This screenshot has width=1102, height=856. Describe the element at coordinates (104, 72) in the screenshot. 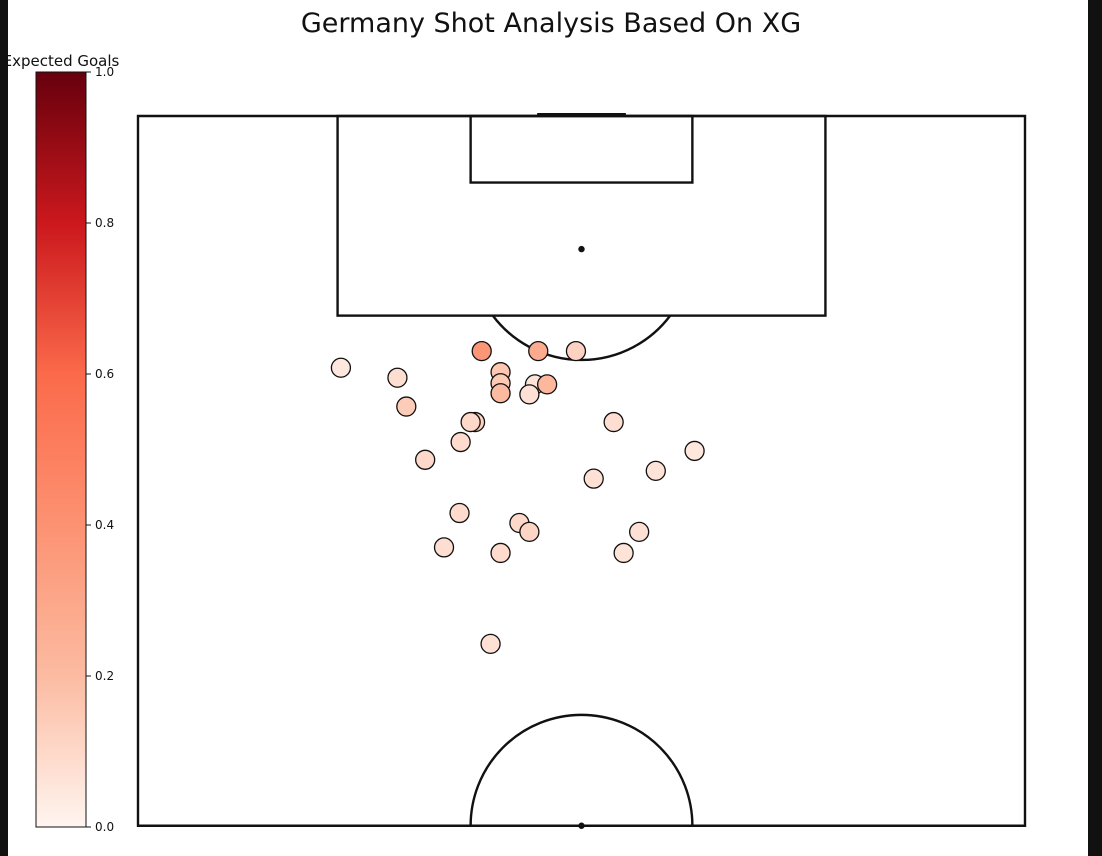

I see `colorbar-tick-label: 1.0` at that location.